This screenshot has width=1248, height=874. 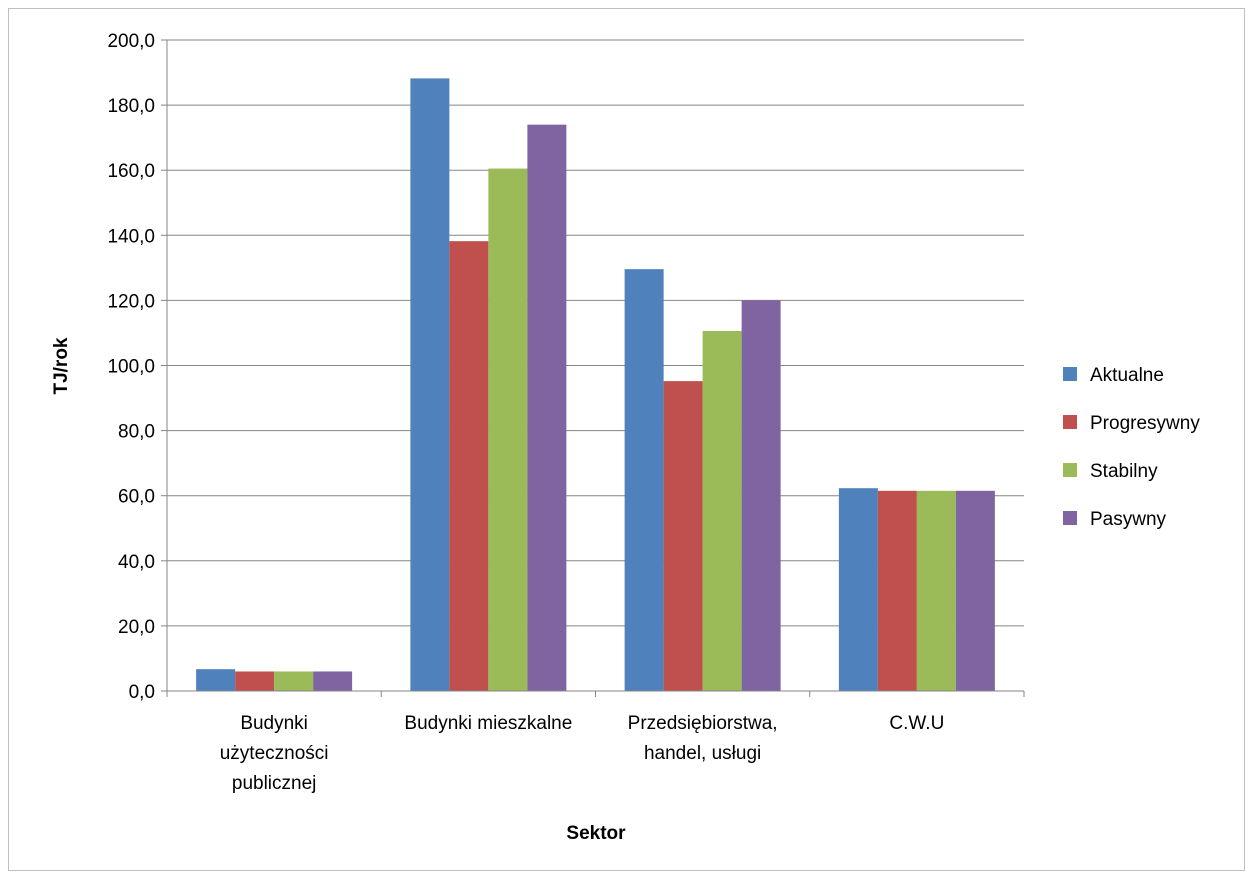 I want to click on legend-label-progresywny: Progresywny, so click(x=1145, y=423).